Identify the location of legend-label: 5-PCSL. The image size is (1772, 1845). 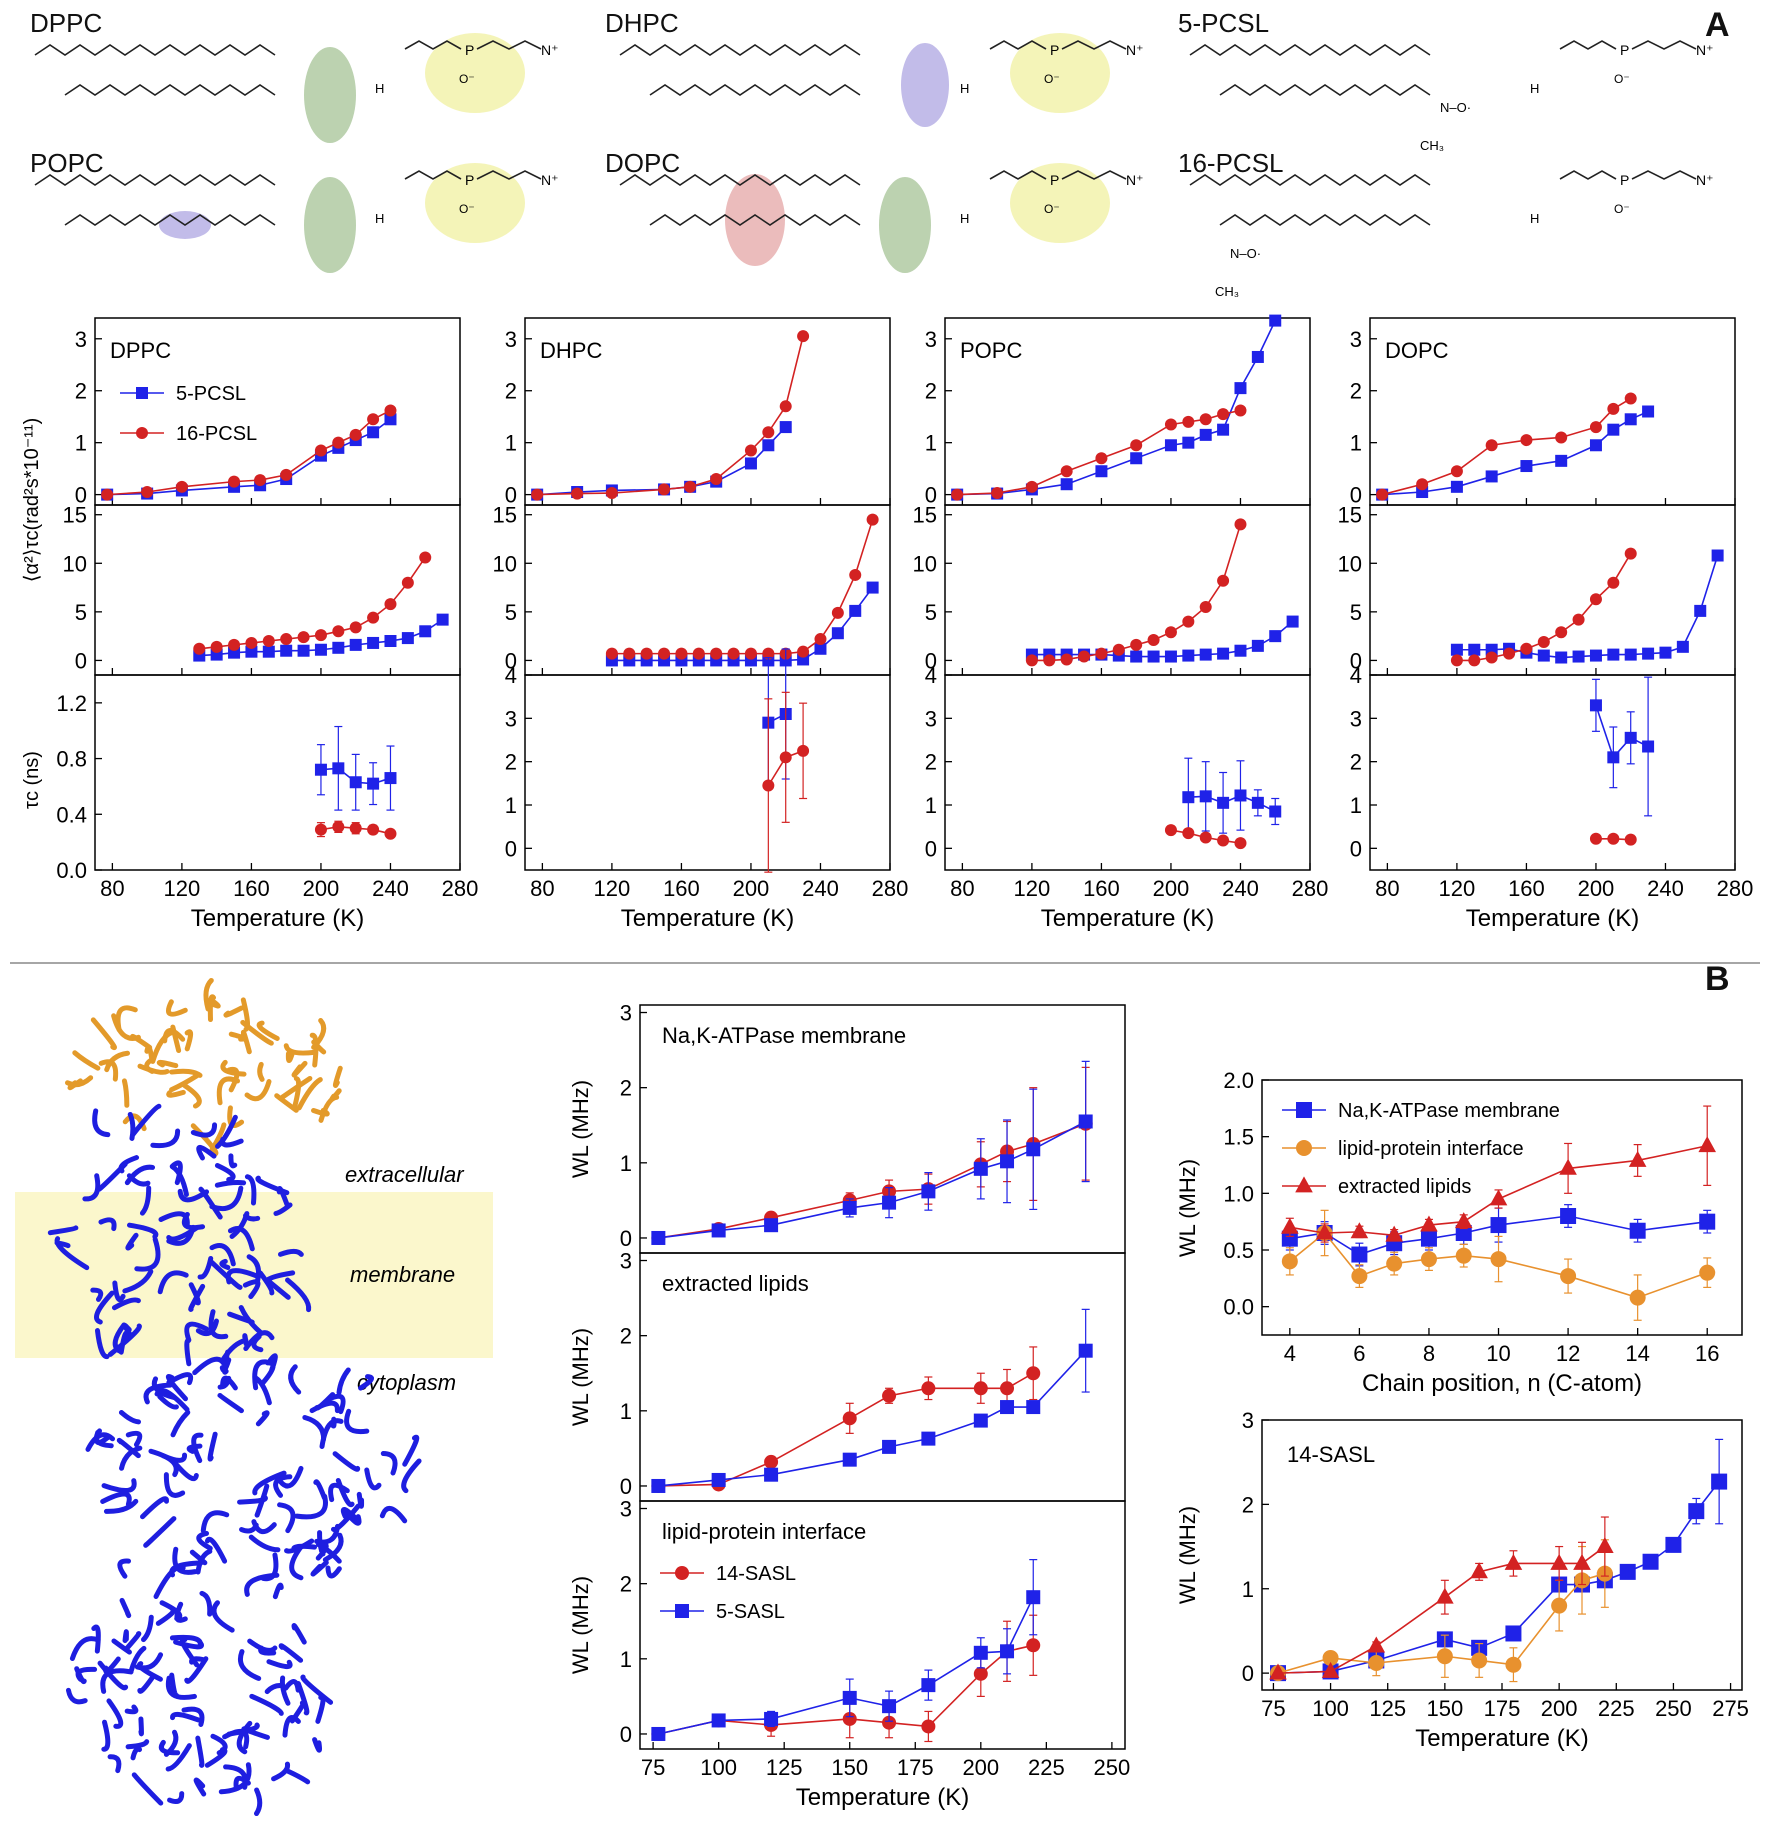
(211, 394).